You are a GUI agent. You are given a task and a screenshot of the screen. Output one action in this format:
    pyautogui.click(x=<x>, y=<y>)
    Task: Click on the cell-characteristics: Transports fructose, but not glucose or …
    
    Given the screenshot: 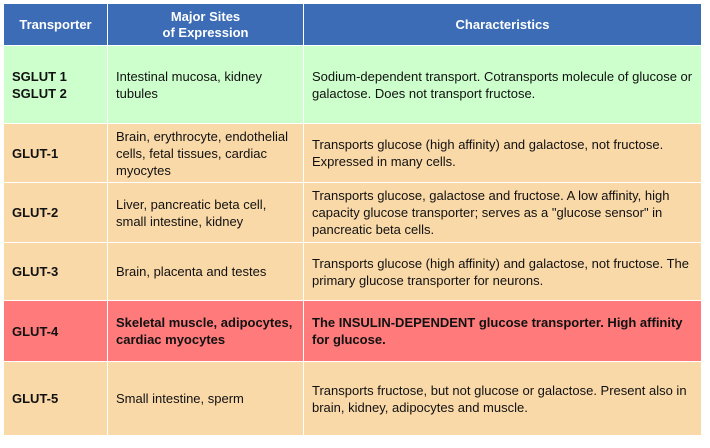 What is the action you would take?
    pyautogui.click(x=502, y=398)
    